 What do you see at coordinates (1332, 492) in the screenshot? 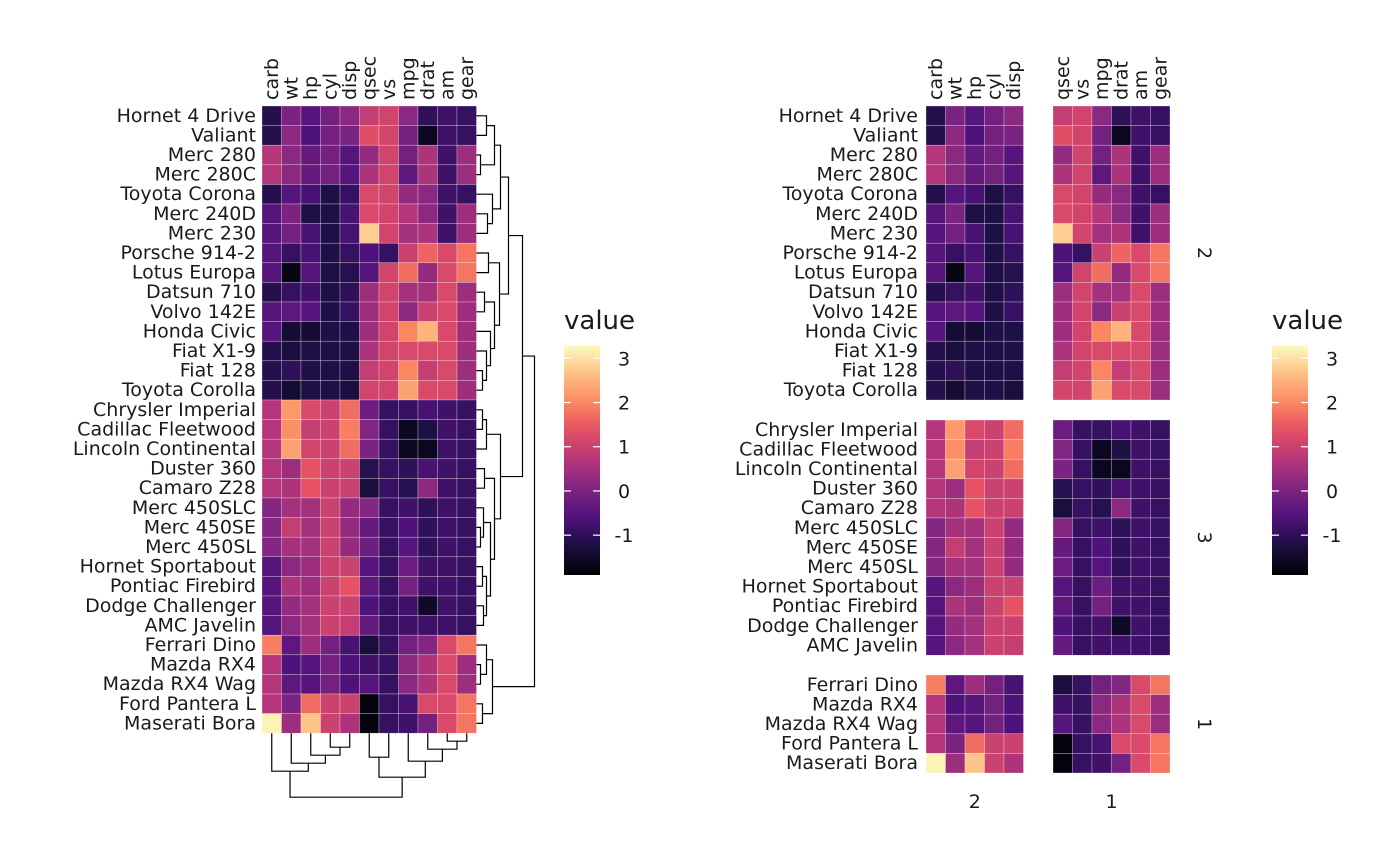
I see `legend-tick-label: 0` at bounding box center [1332, 492].